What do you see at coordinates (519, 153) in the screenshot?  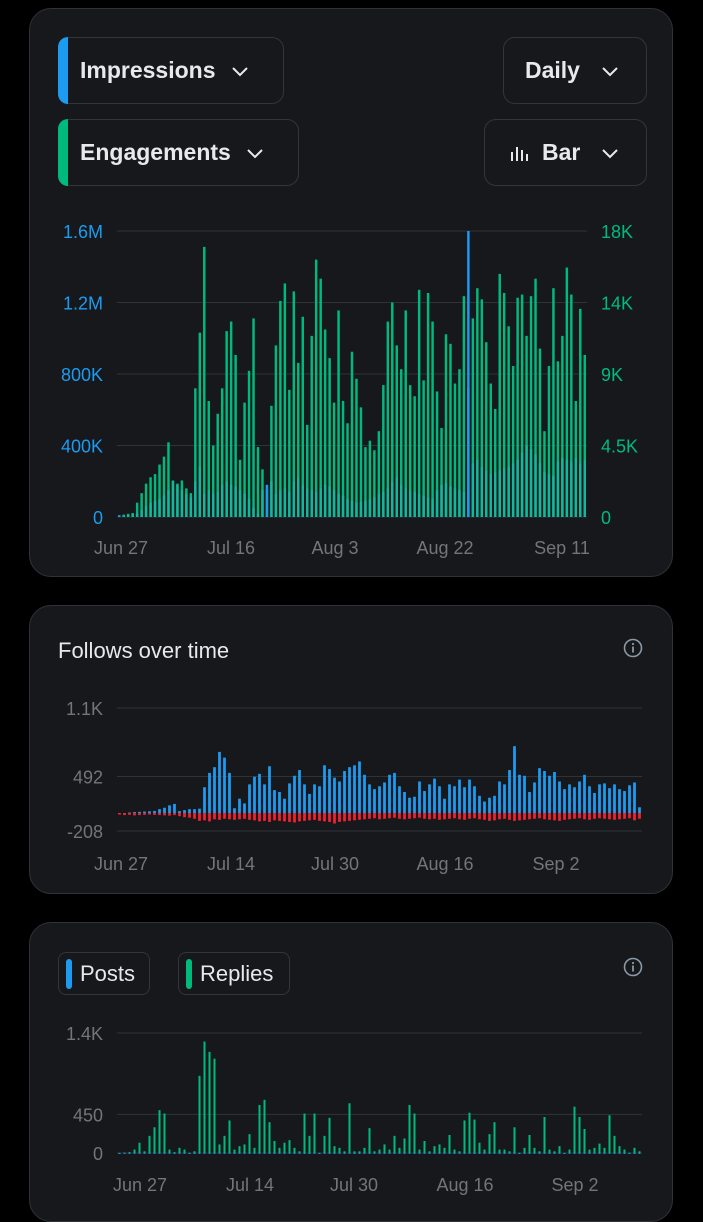 I see `bar-chart-icon` at bounding box center [519, 153].